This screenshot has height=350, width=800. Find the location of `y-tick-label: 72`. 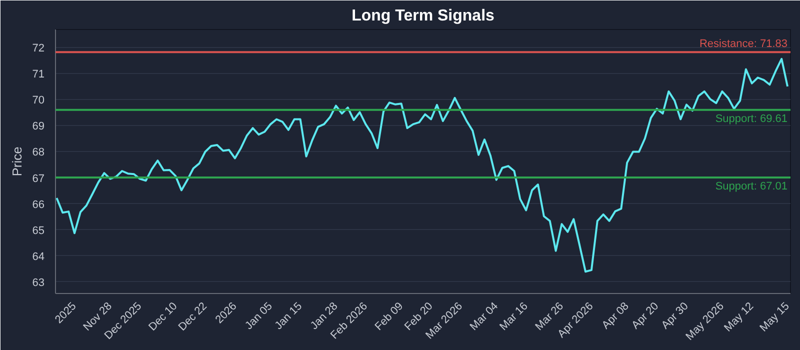

y-tick-label: 72 is located at coordinates (38, 48).